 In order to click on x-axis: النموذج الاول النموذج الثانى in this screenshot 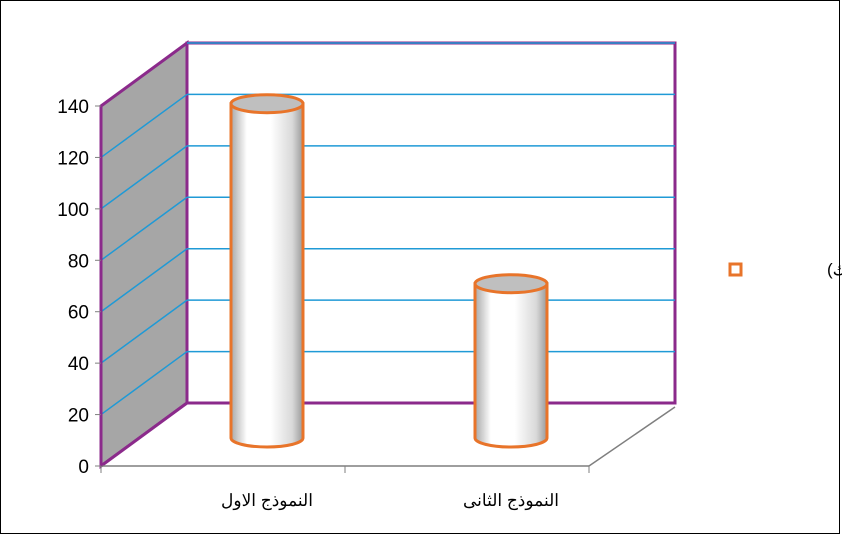, I will do `click(345, 488)`.